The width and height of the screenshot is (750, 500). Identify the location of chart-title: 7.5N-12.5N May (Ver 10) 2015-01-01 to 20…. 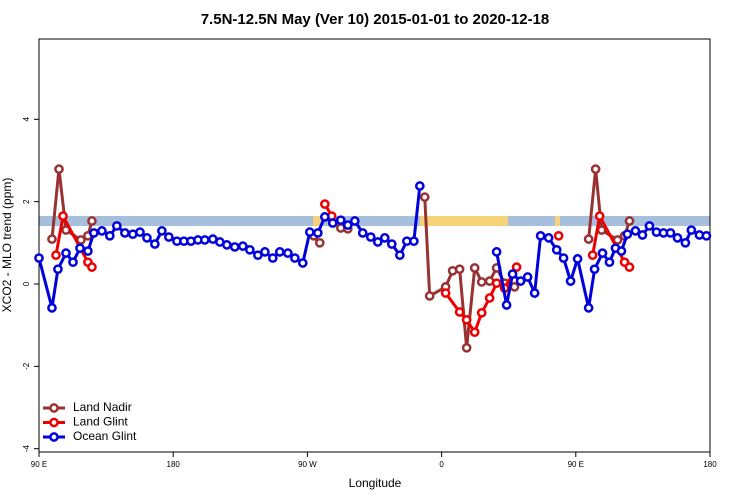
(375, 19).